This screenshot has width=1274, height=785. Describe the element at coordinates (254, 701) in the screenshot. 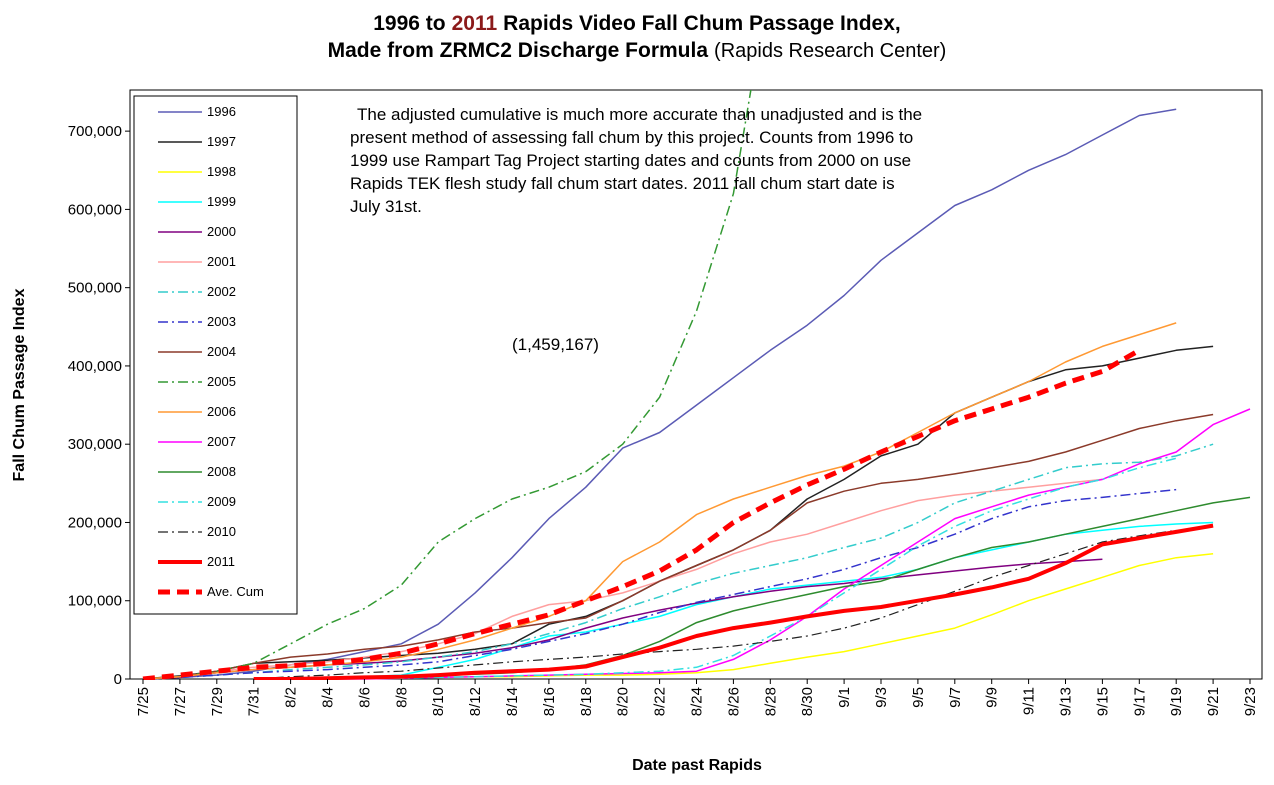

I see `x-tick-label: 7/31` at that location.